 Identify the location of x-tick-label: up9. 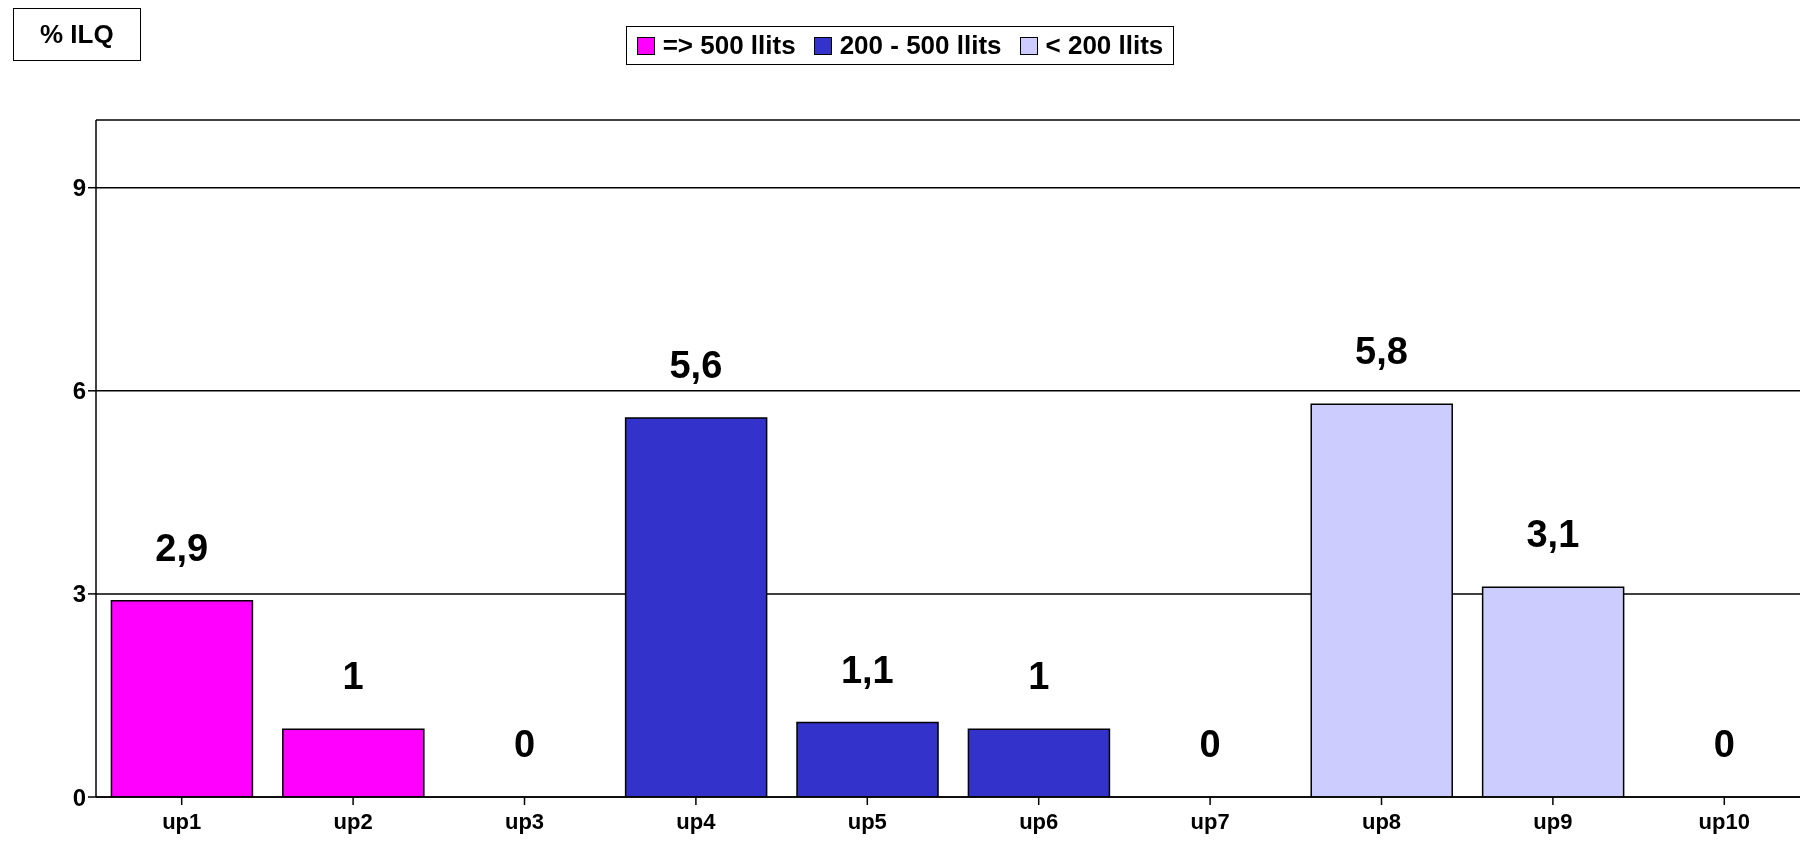
(1553, 821).